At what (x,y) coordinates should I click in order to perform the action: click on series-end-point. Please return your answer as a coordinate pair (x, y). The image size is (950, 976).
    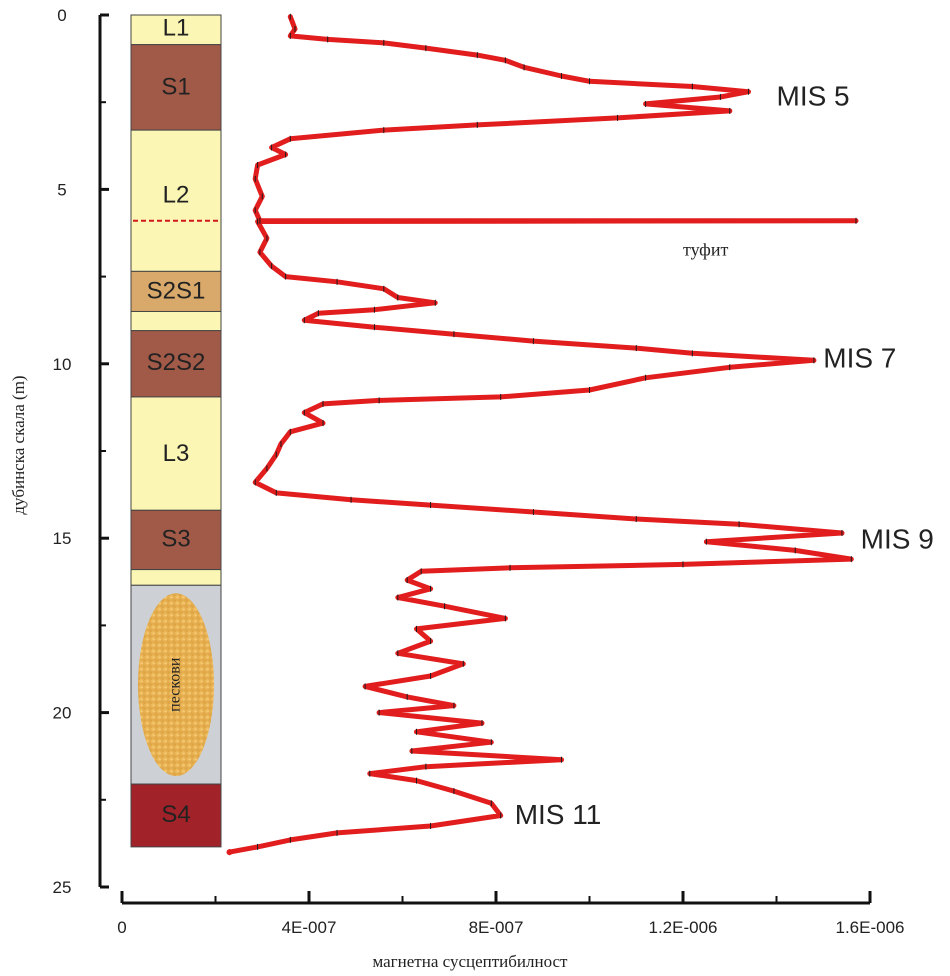
    Looking at the image, I should click on (229, 852).